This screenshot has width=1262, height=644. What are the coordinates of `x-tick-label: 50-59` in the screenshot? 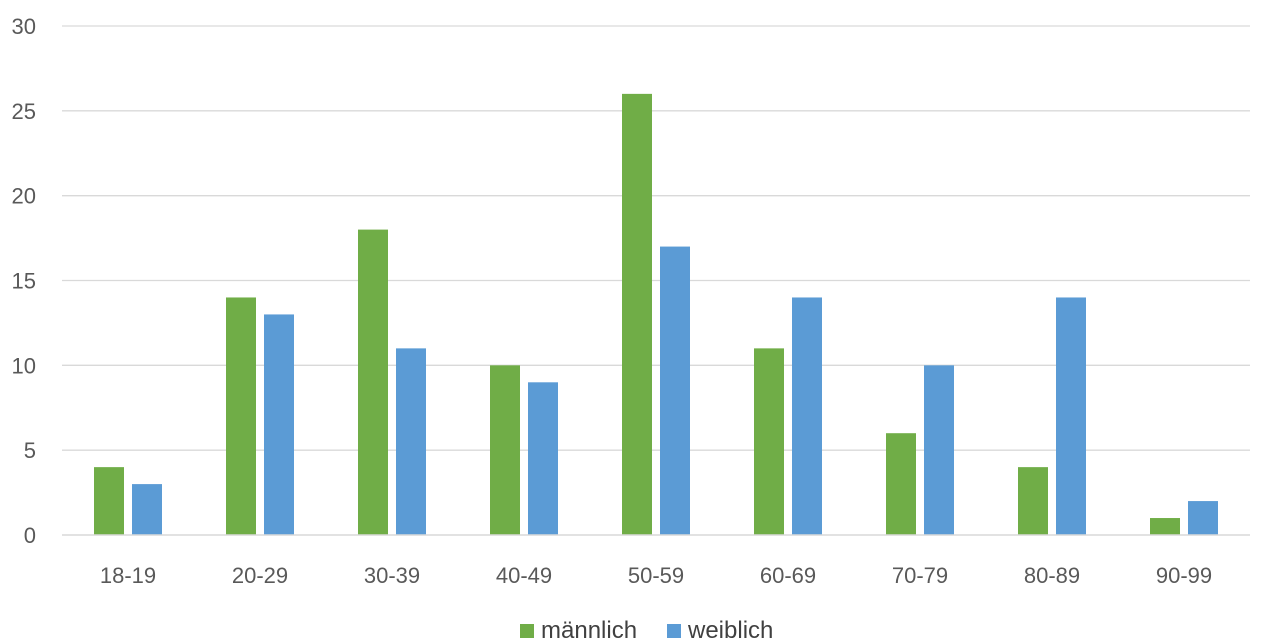 It's located at (656, 575).